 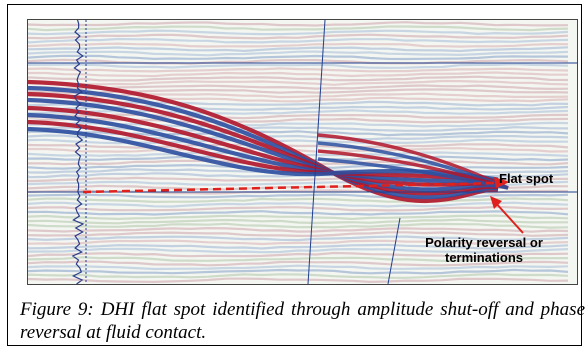 What do you see at coordinates (526, 178) in the screenshot?
I see `flat-spot-label: Flat spot` at bounding box center [526, 178].